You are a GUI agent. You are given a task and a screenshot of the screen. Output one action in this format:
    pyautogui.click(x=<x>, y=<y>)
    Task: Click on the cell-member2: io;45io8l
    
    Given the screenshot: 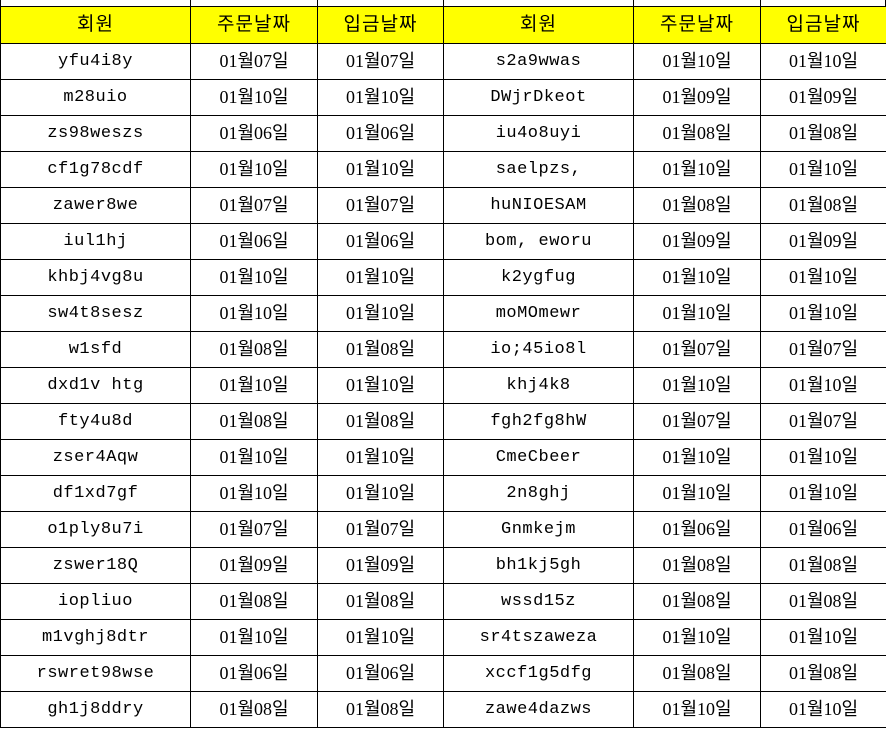 What is the action you would take?
    pyautogui.click(x=538, y=349)
    